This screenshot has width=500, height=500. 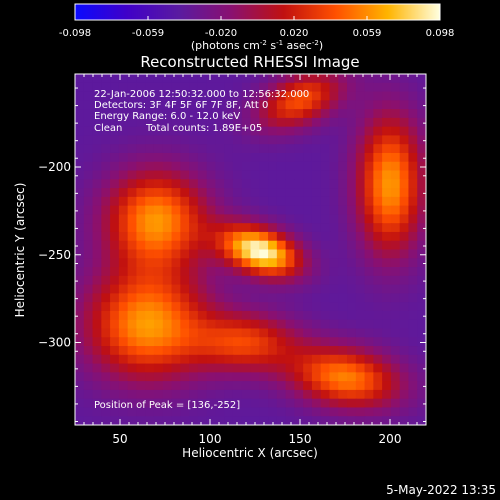 What do you see at coordinates (257, 12) in the screenshot?
I see `colorbar` at bounding box center [257, 12].